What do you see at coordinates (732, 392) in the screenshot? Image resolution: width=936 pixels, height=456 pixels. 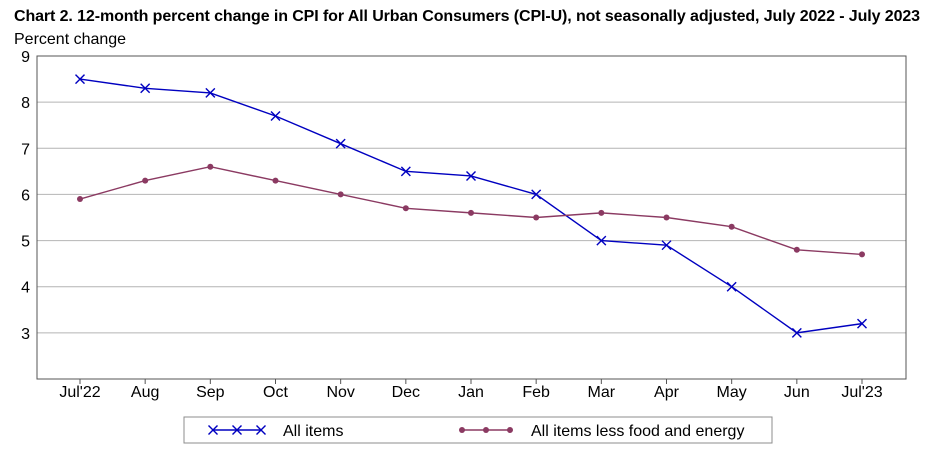 I see `x-tick-label: May` at bounding box center [732, 392].